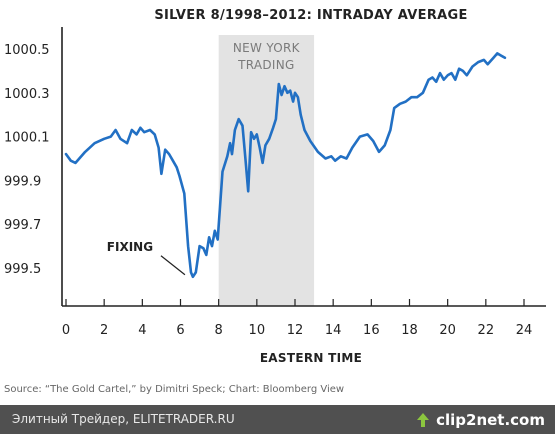  I want to click on x-tick-label: 18, so click(409, 330).